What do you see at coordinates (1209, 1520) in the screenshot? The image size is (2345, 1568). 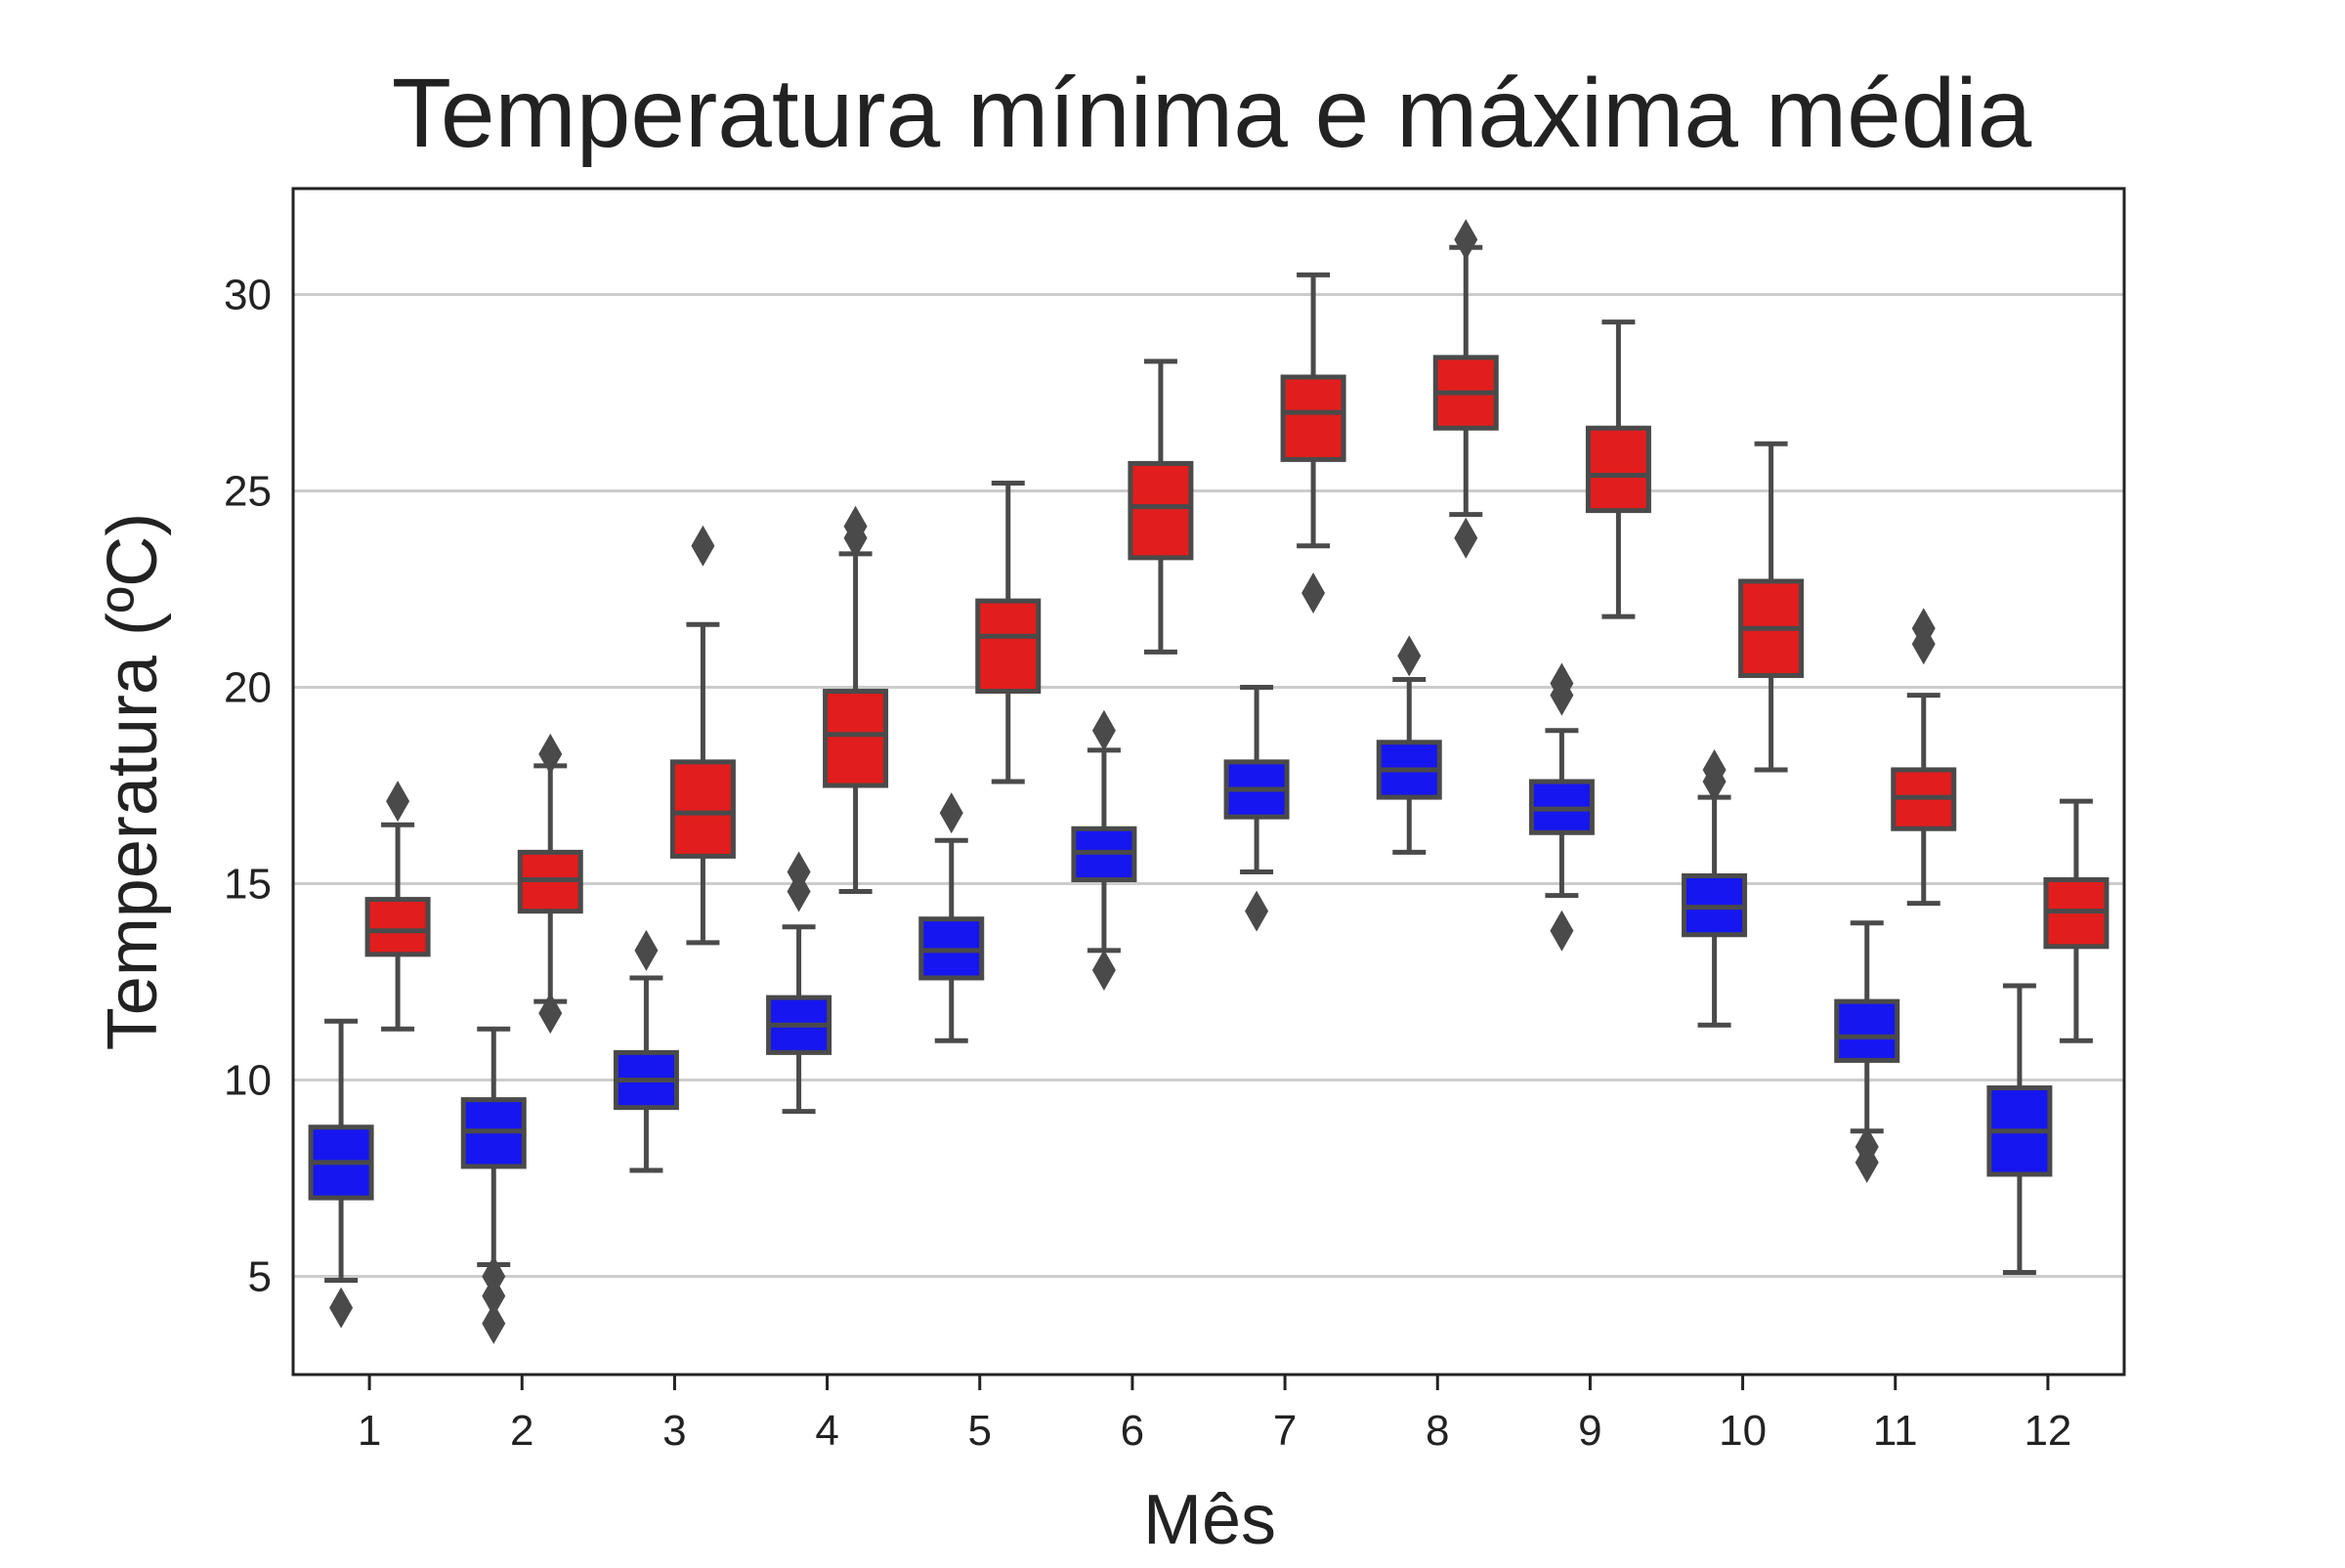 I see `x-axis-label: Mês` at bounding box center [1209, 1520].